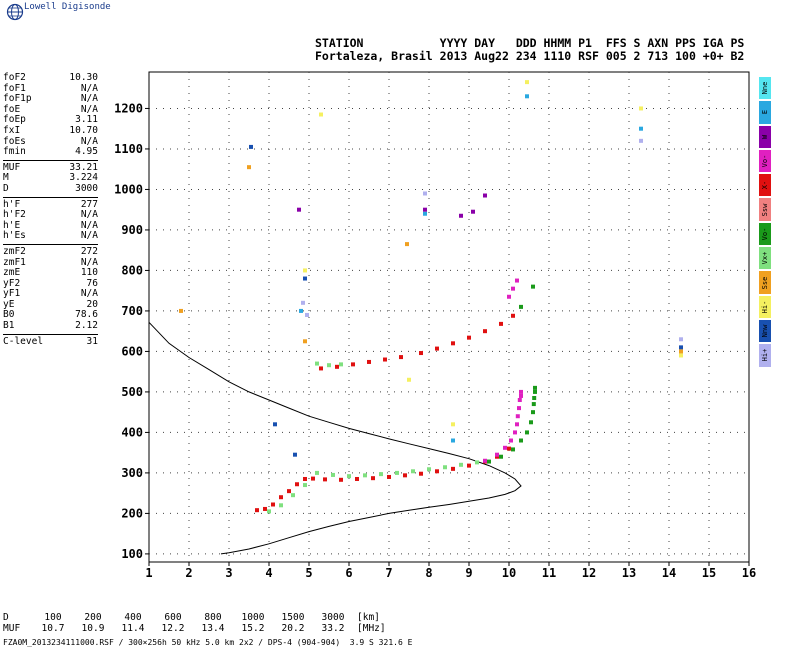 This screenshot has width=800, height=650. Describe the element at coordinates (132, 230) in the screenshot. I see `y-tick-label: 900` at that location.